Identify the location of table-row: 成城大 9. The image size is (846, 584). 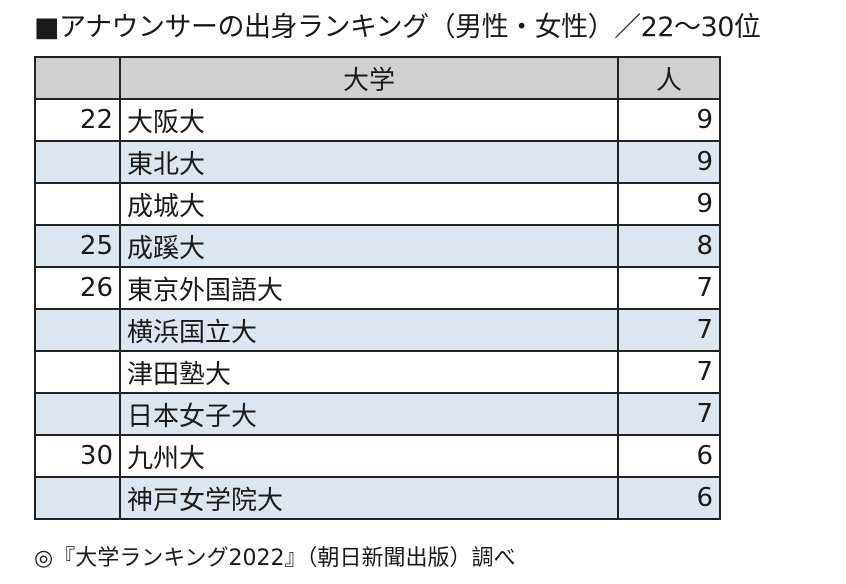
(377, 204).